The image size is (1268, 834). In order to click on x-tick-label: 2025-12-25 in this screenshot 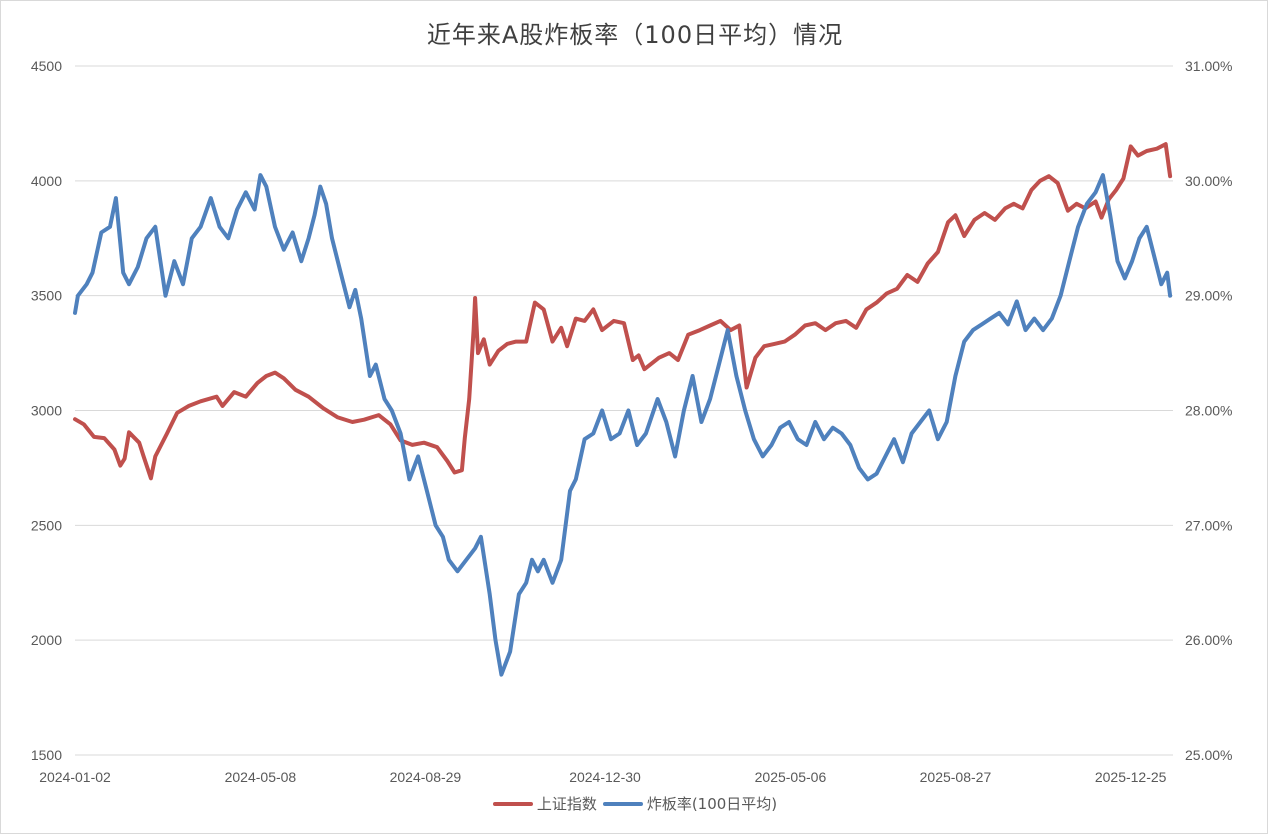, I will do `click(1131, 777)`.